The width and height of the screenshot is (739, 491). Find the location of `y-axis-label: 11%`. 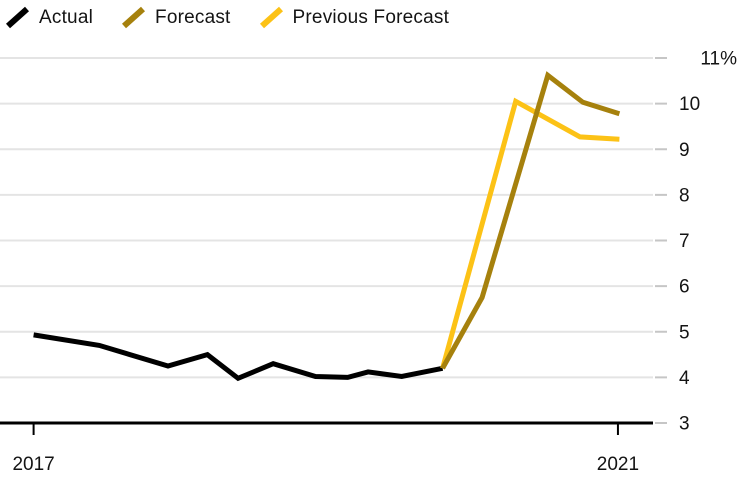

y-axis-label: 11% is located at coordinates (718, 59).